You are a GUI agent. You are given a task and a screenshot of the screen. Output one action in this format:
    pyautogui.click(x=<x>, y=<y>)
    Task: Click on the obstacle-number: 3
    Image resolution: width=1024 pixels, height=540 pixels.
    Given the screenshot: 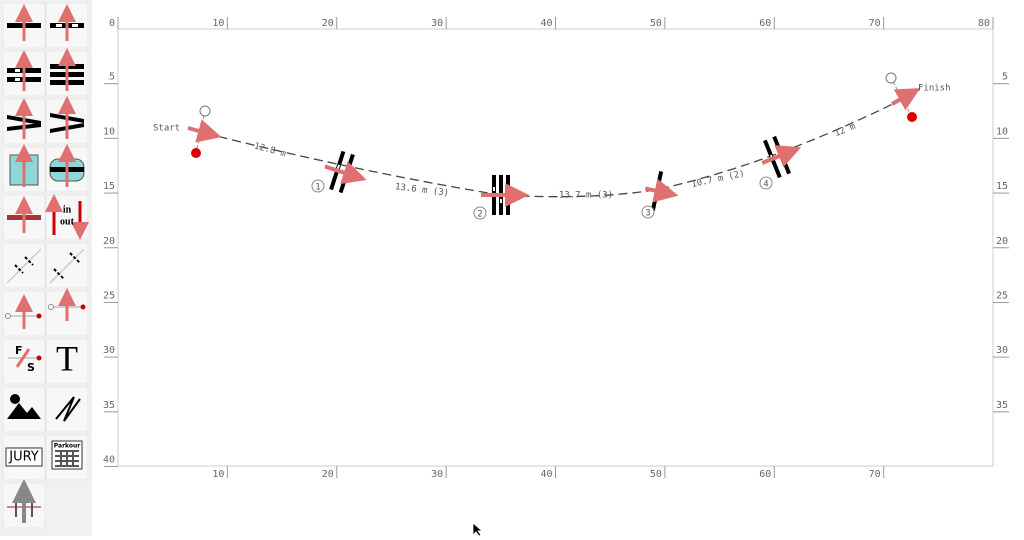 What is the action you would take?
    pyautogui.click(x=647, y=214)
    